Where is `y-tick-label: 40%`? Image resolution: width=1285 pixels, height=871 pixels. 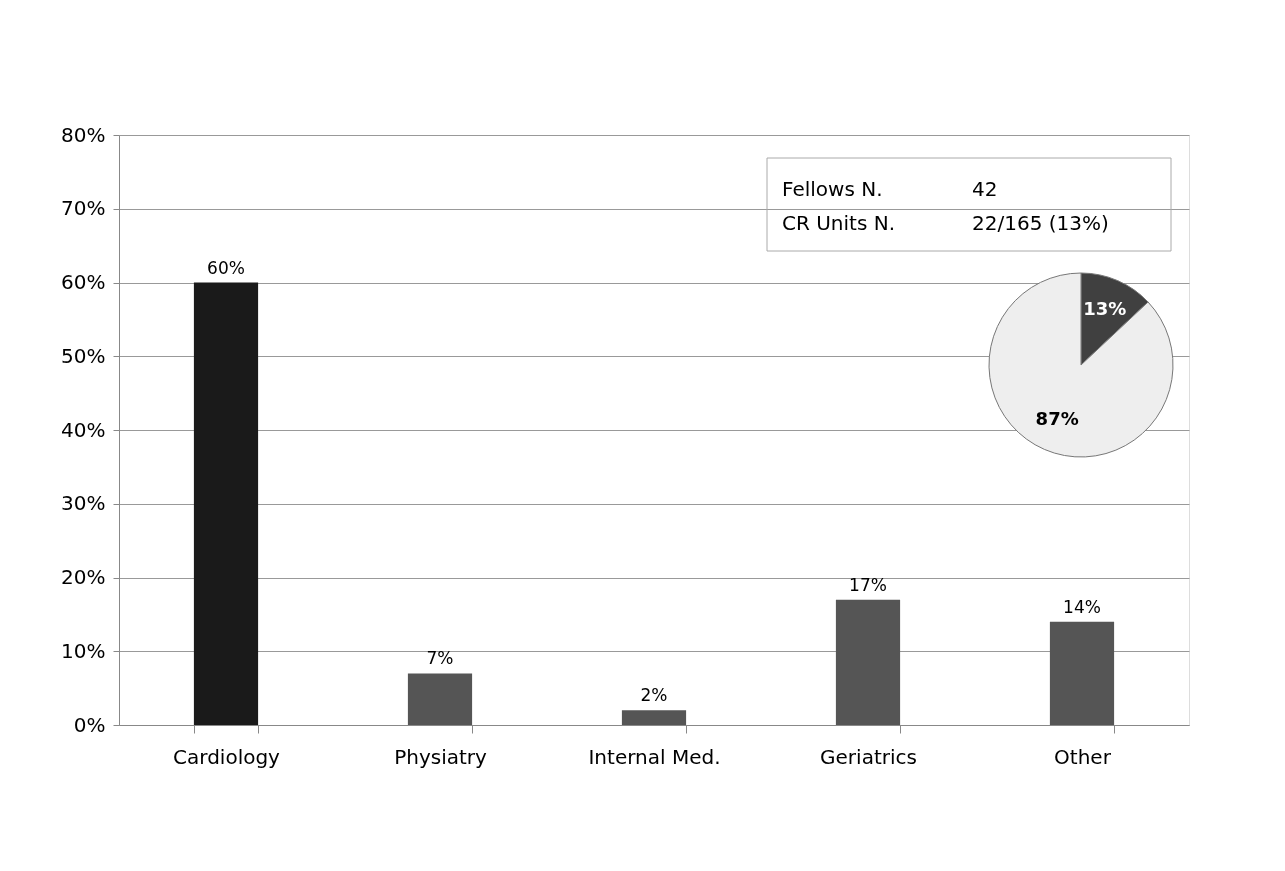 y-tick-label: 40% is located at coordinates (83, 429).